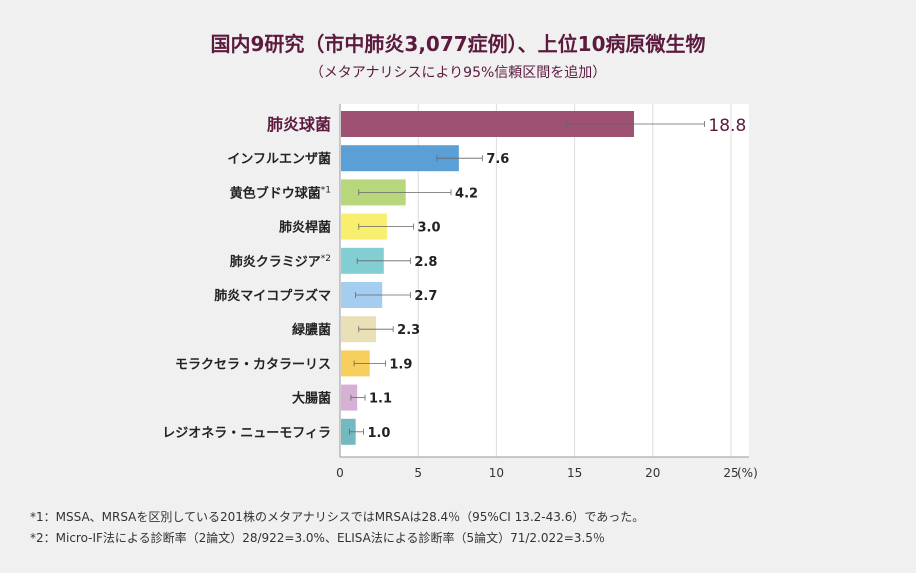 The image size is (916, 573). I want to click on x-tick-label: 25, so click(730, 473).